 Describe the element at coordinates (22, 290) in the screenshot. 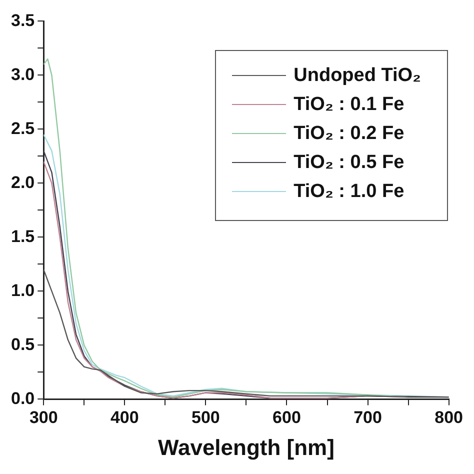

I see `y-tick-label: 1.0` at that location.